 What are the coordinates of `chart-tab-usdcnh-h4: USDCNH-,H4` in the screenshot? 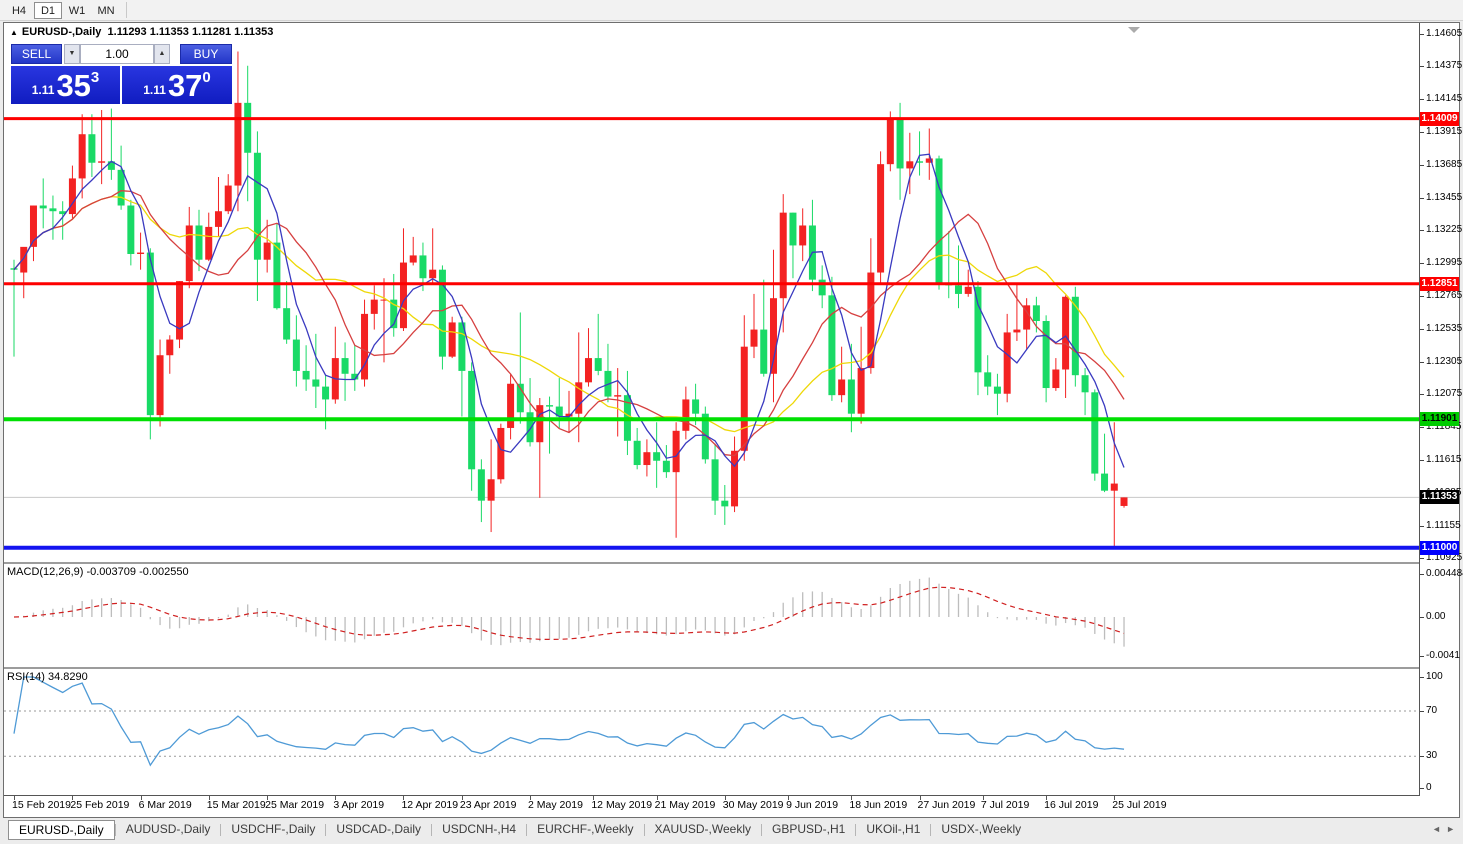 It's located at (479, 829).